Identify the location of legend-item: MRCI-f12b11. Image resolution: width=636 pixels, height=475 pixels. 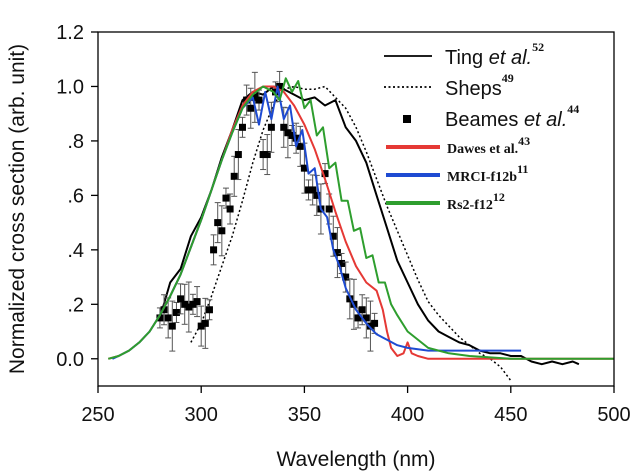
(457, 173).